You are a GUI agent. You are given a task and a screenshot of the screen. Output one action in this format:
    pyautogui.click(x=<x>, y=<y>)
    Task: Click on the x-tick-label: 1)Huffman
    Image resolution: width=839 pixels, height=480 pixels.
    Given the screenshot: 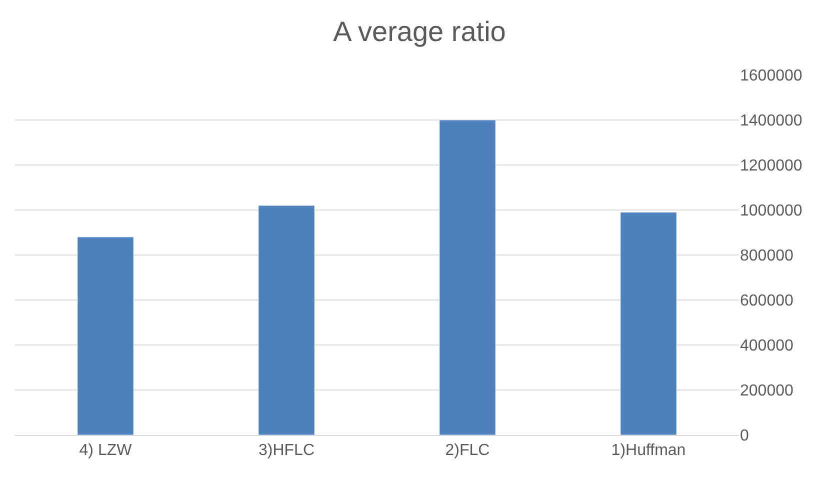 What is the action you would take?
    pyautogui.click(x=648, y=451)
    